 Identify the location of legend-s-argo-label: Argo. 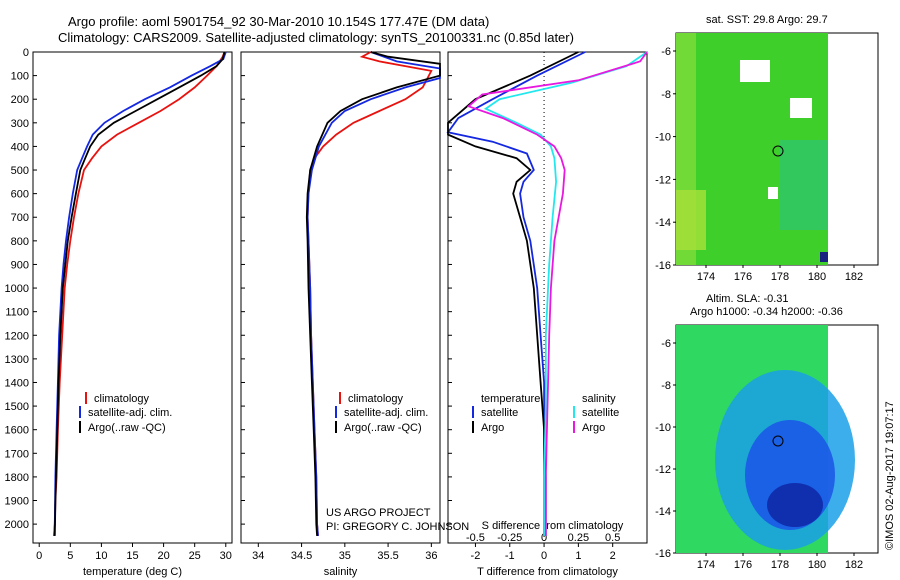
(593, 428).